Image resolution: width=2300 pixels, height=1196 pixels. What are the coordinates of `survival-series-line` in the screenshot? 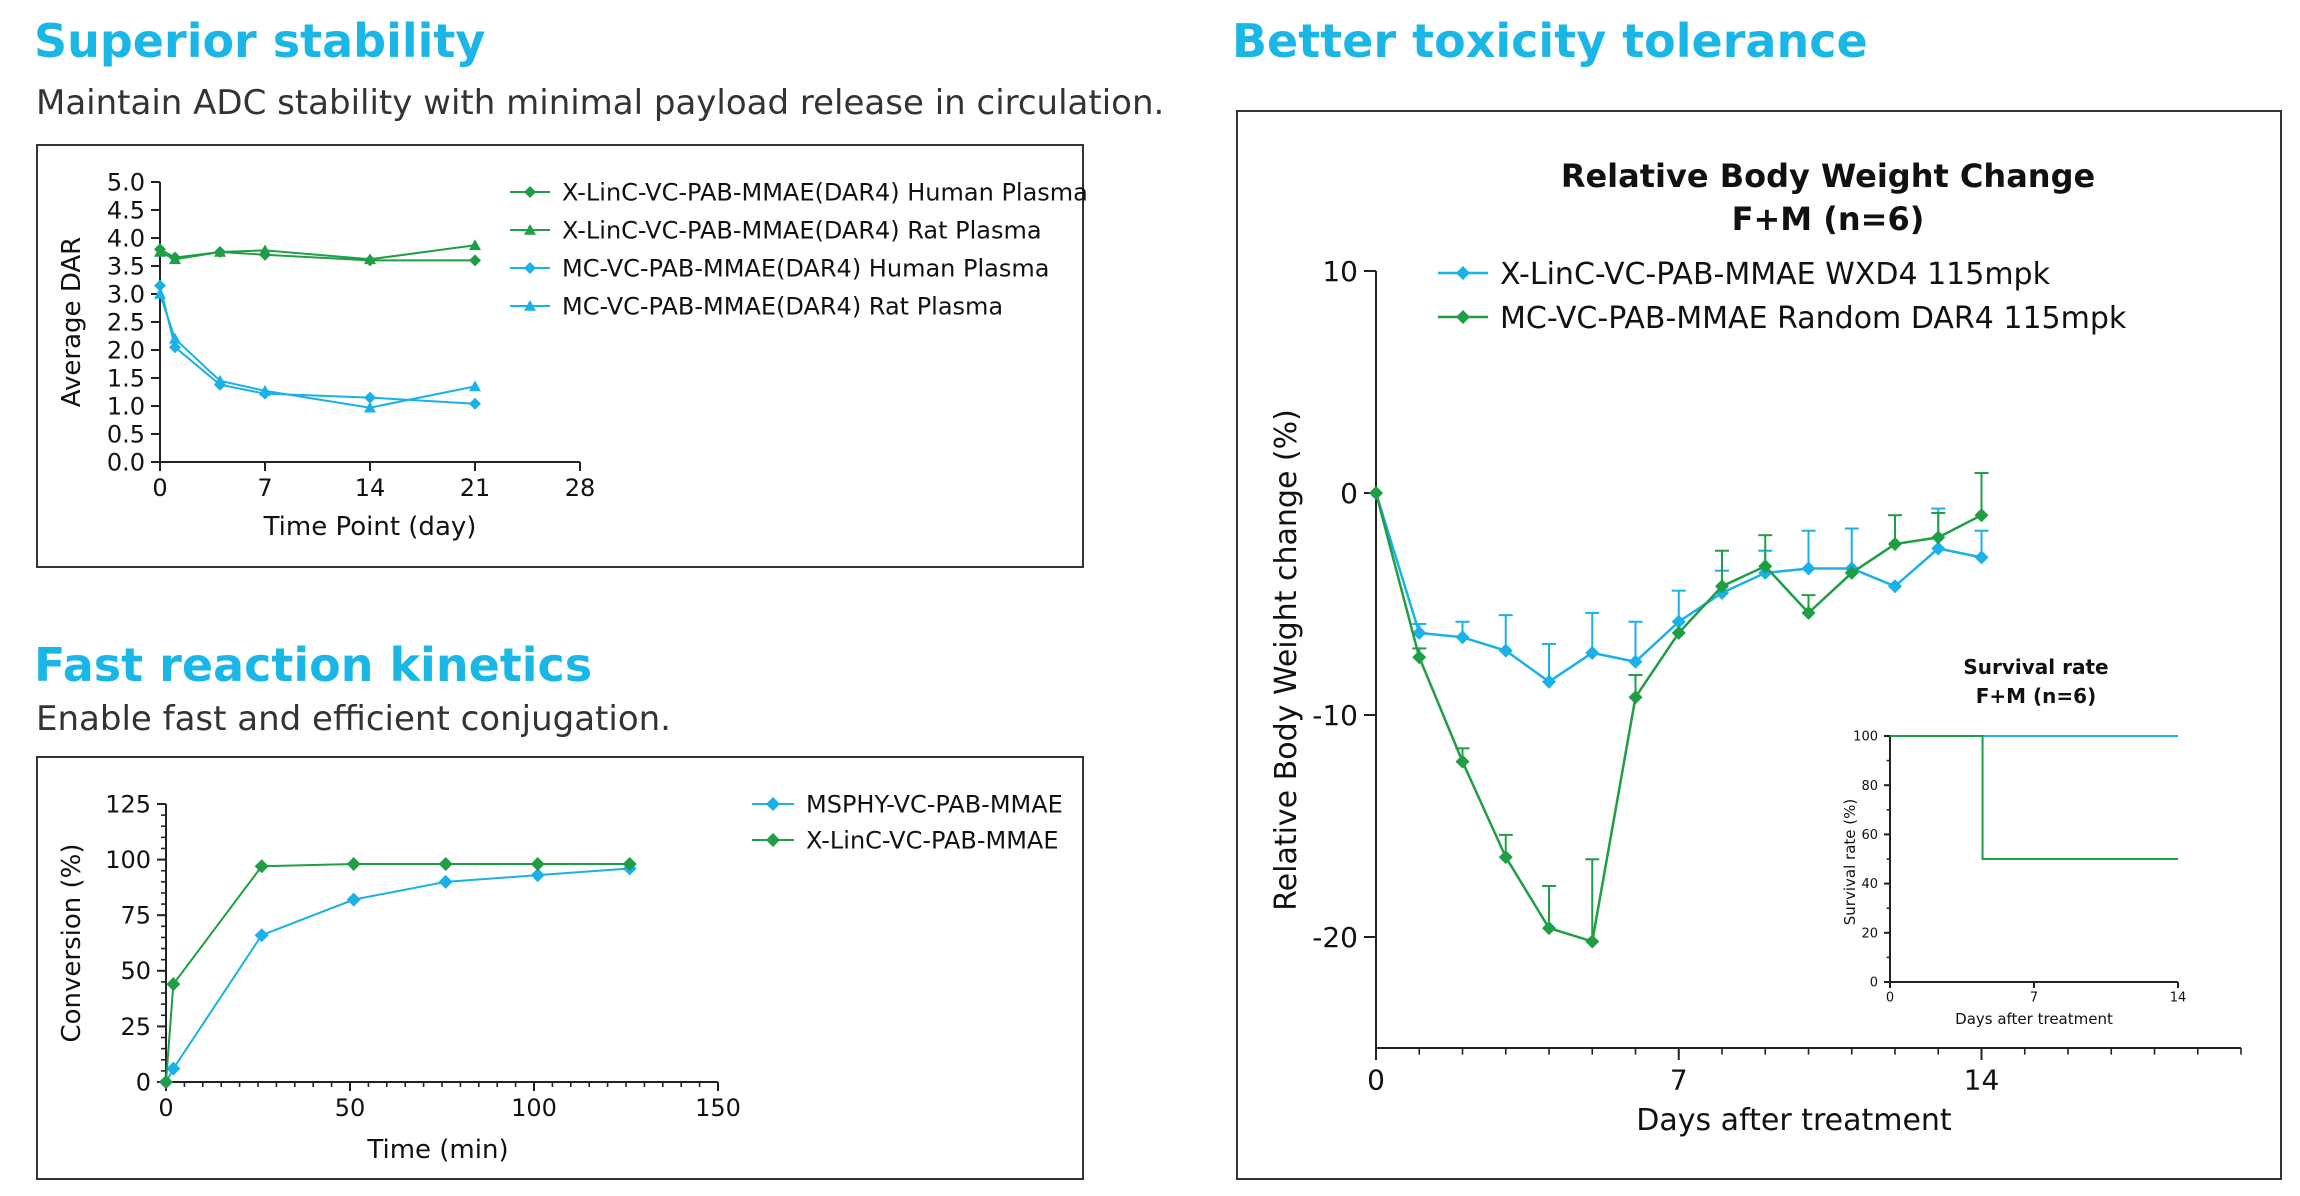 It's located at (2034, 797).